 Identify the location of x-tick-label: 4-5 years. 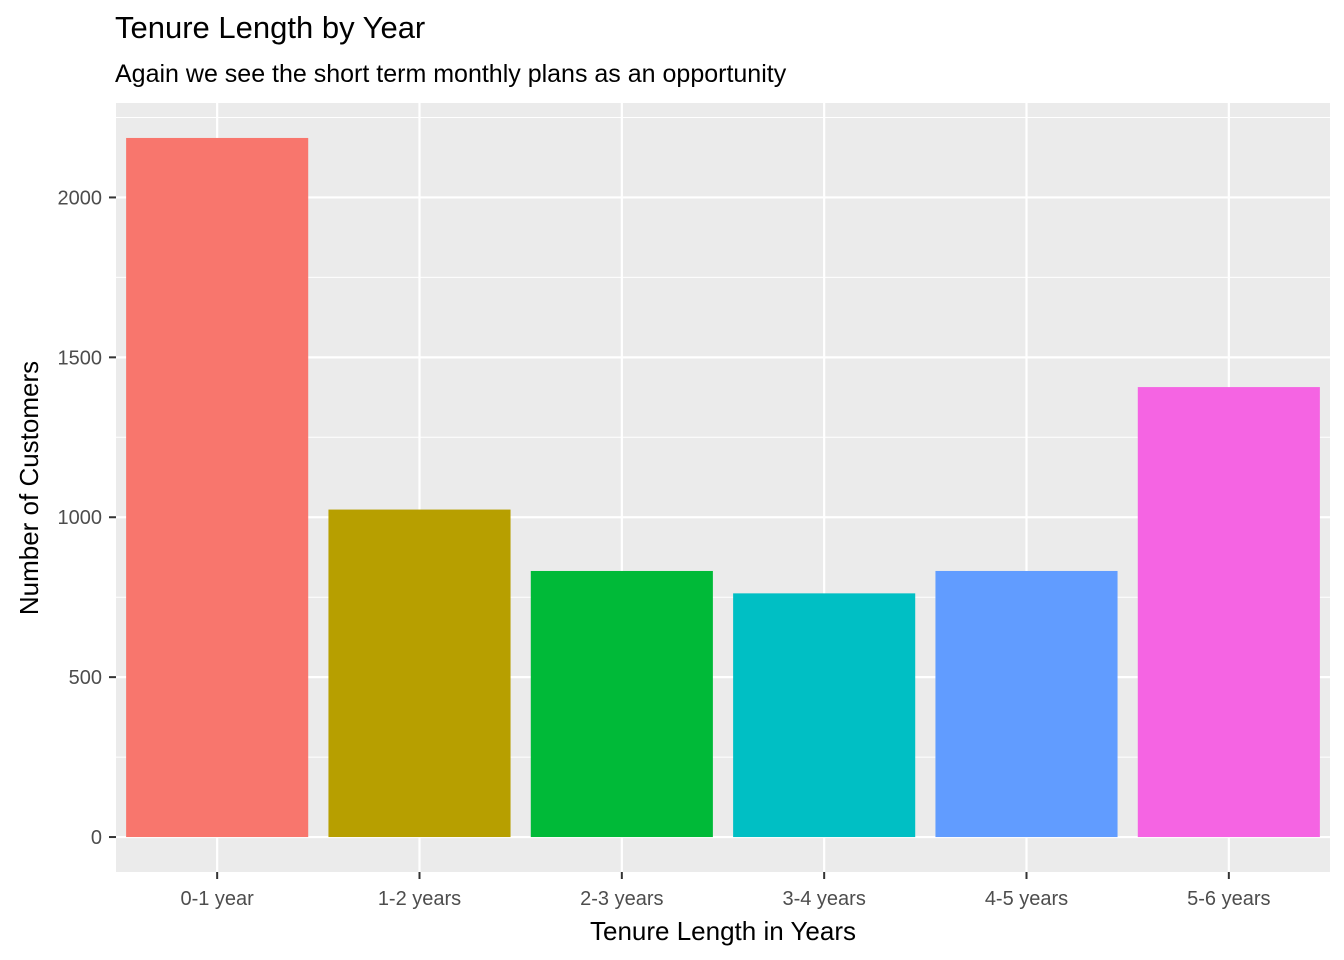
(1026, 899).